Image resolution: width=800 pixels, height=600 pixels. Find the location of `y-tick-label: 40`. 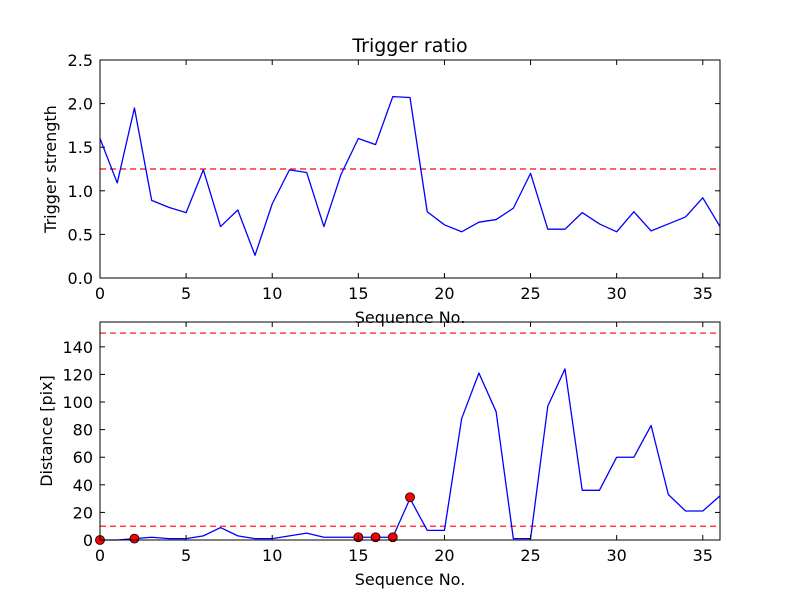

y-tick-label: 40 is located at coordinates (83, 485).